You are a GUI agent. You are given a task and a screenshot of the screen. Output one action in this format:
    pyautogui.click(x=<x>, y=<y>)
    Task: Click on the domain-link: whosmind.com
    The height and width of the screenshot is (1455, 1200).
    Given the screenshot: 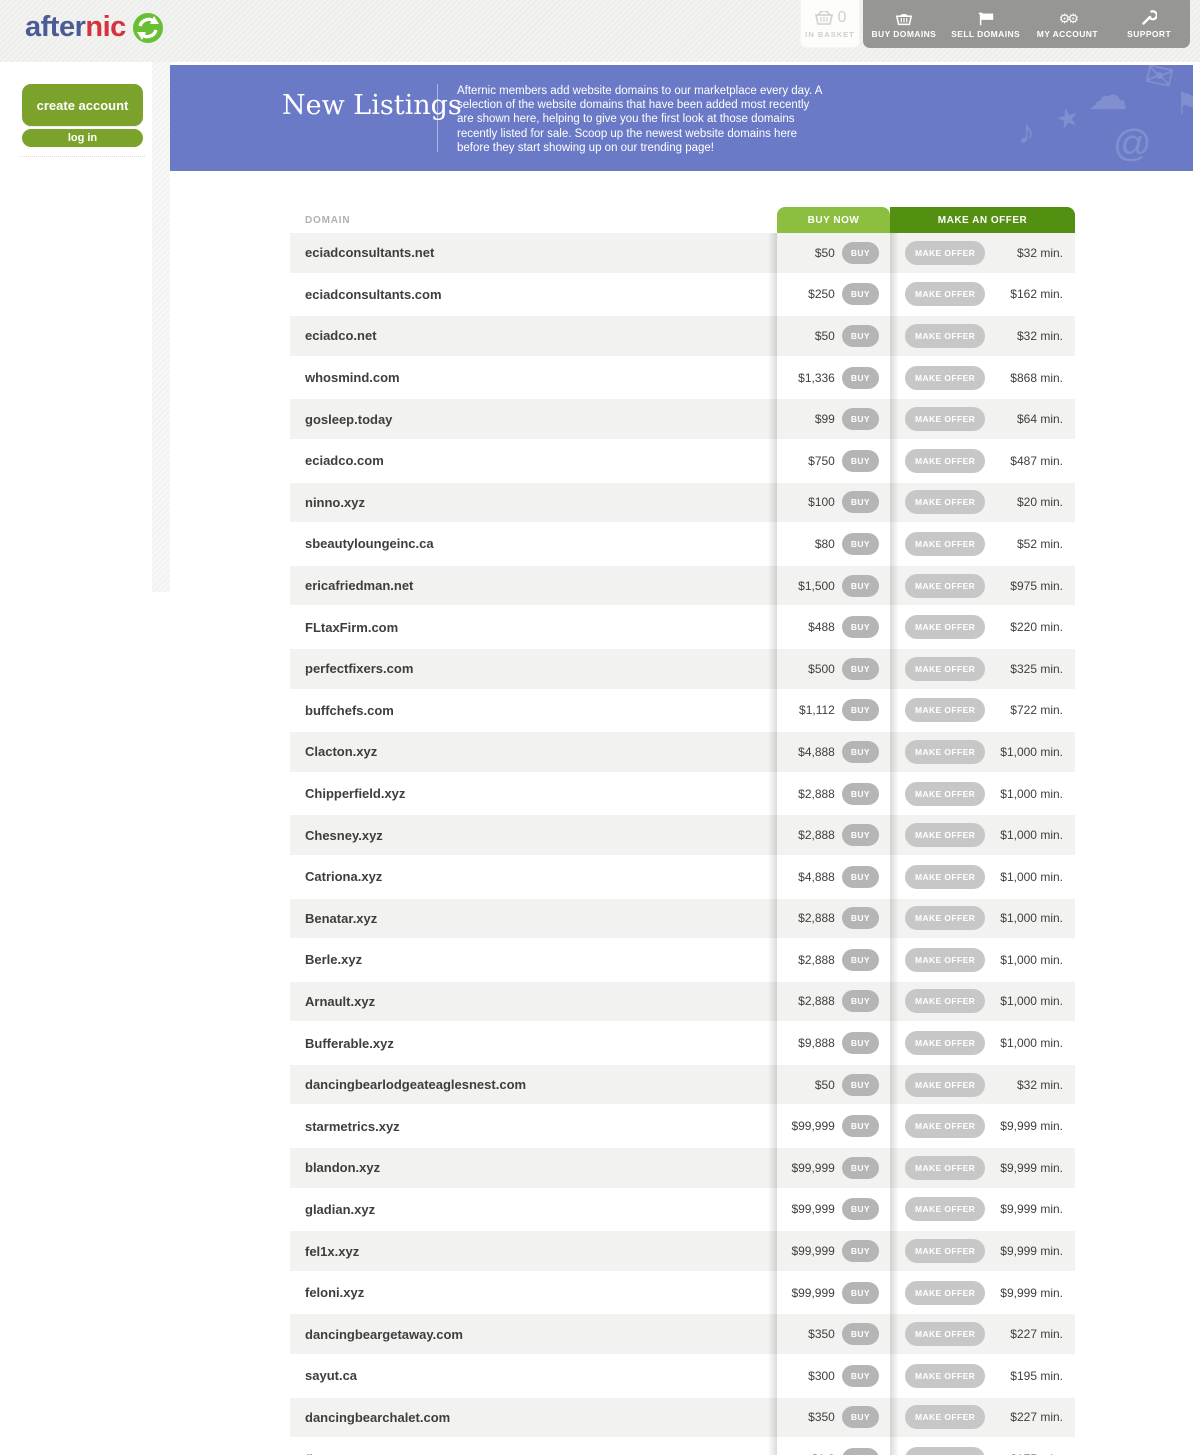 What is the action you would take?
    pyautogui.click(x=352, y=378)
    